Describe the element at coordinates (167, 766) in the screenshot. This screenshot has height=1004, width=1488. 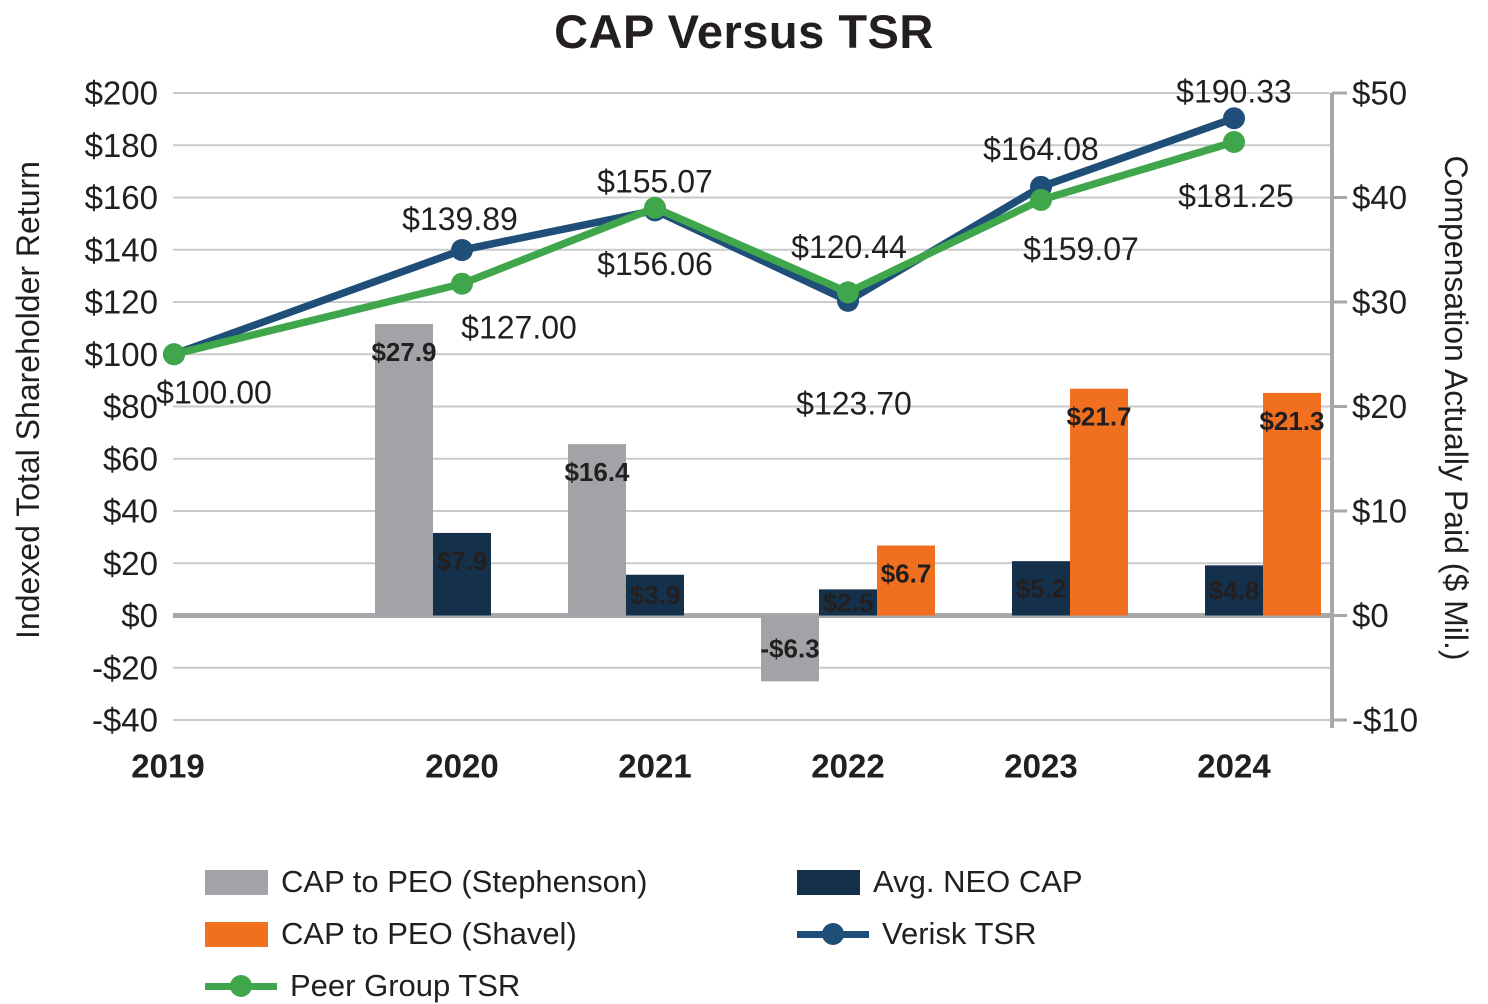
I see `svg-text: 2019` at that location.